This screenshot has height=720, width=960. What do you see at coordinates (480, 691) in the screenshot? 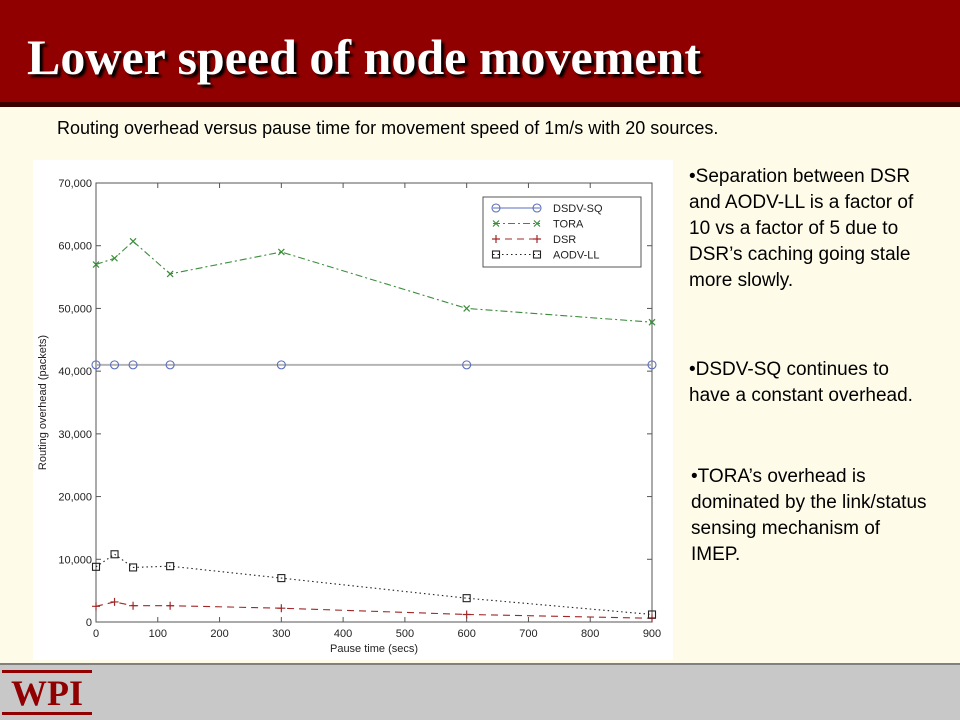
I see `footer-bar` at bounding box center [480, 691].